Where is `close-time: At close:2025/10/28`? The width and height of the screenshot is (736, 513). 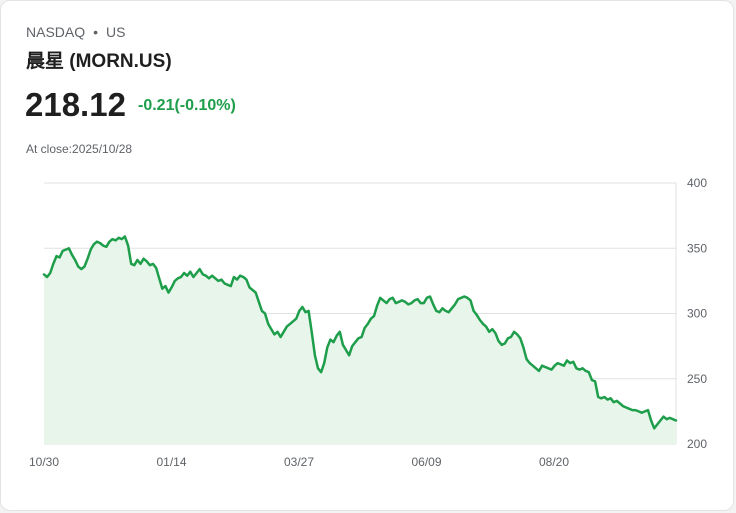
close-time: At close:2025/10/28 is located at coordinates (79, 149).